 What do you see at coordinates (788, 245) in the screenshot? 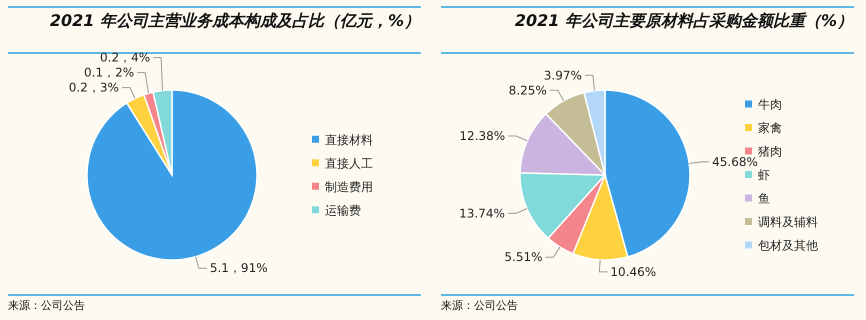
I see `legend-label: 包材及其他` at bounding box center [788, 245].